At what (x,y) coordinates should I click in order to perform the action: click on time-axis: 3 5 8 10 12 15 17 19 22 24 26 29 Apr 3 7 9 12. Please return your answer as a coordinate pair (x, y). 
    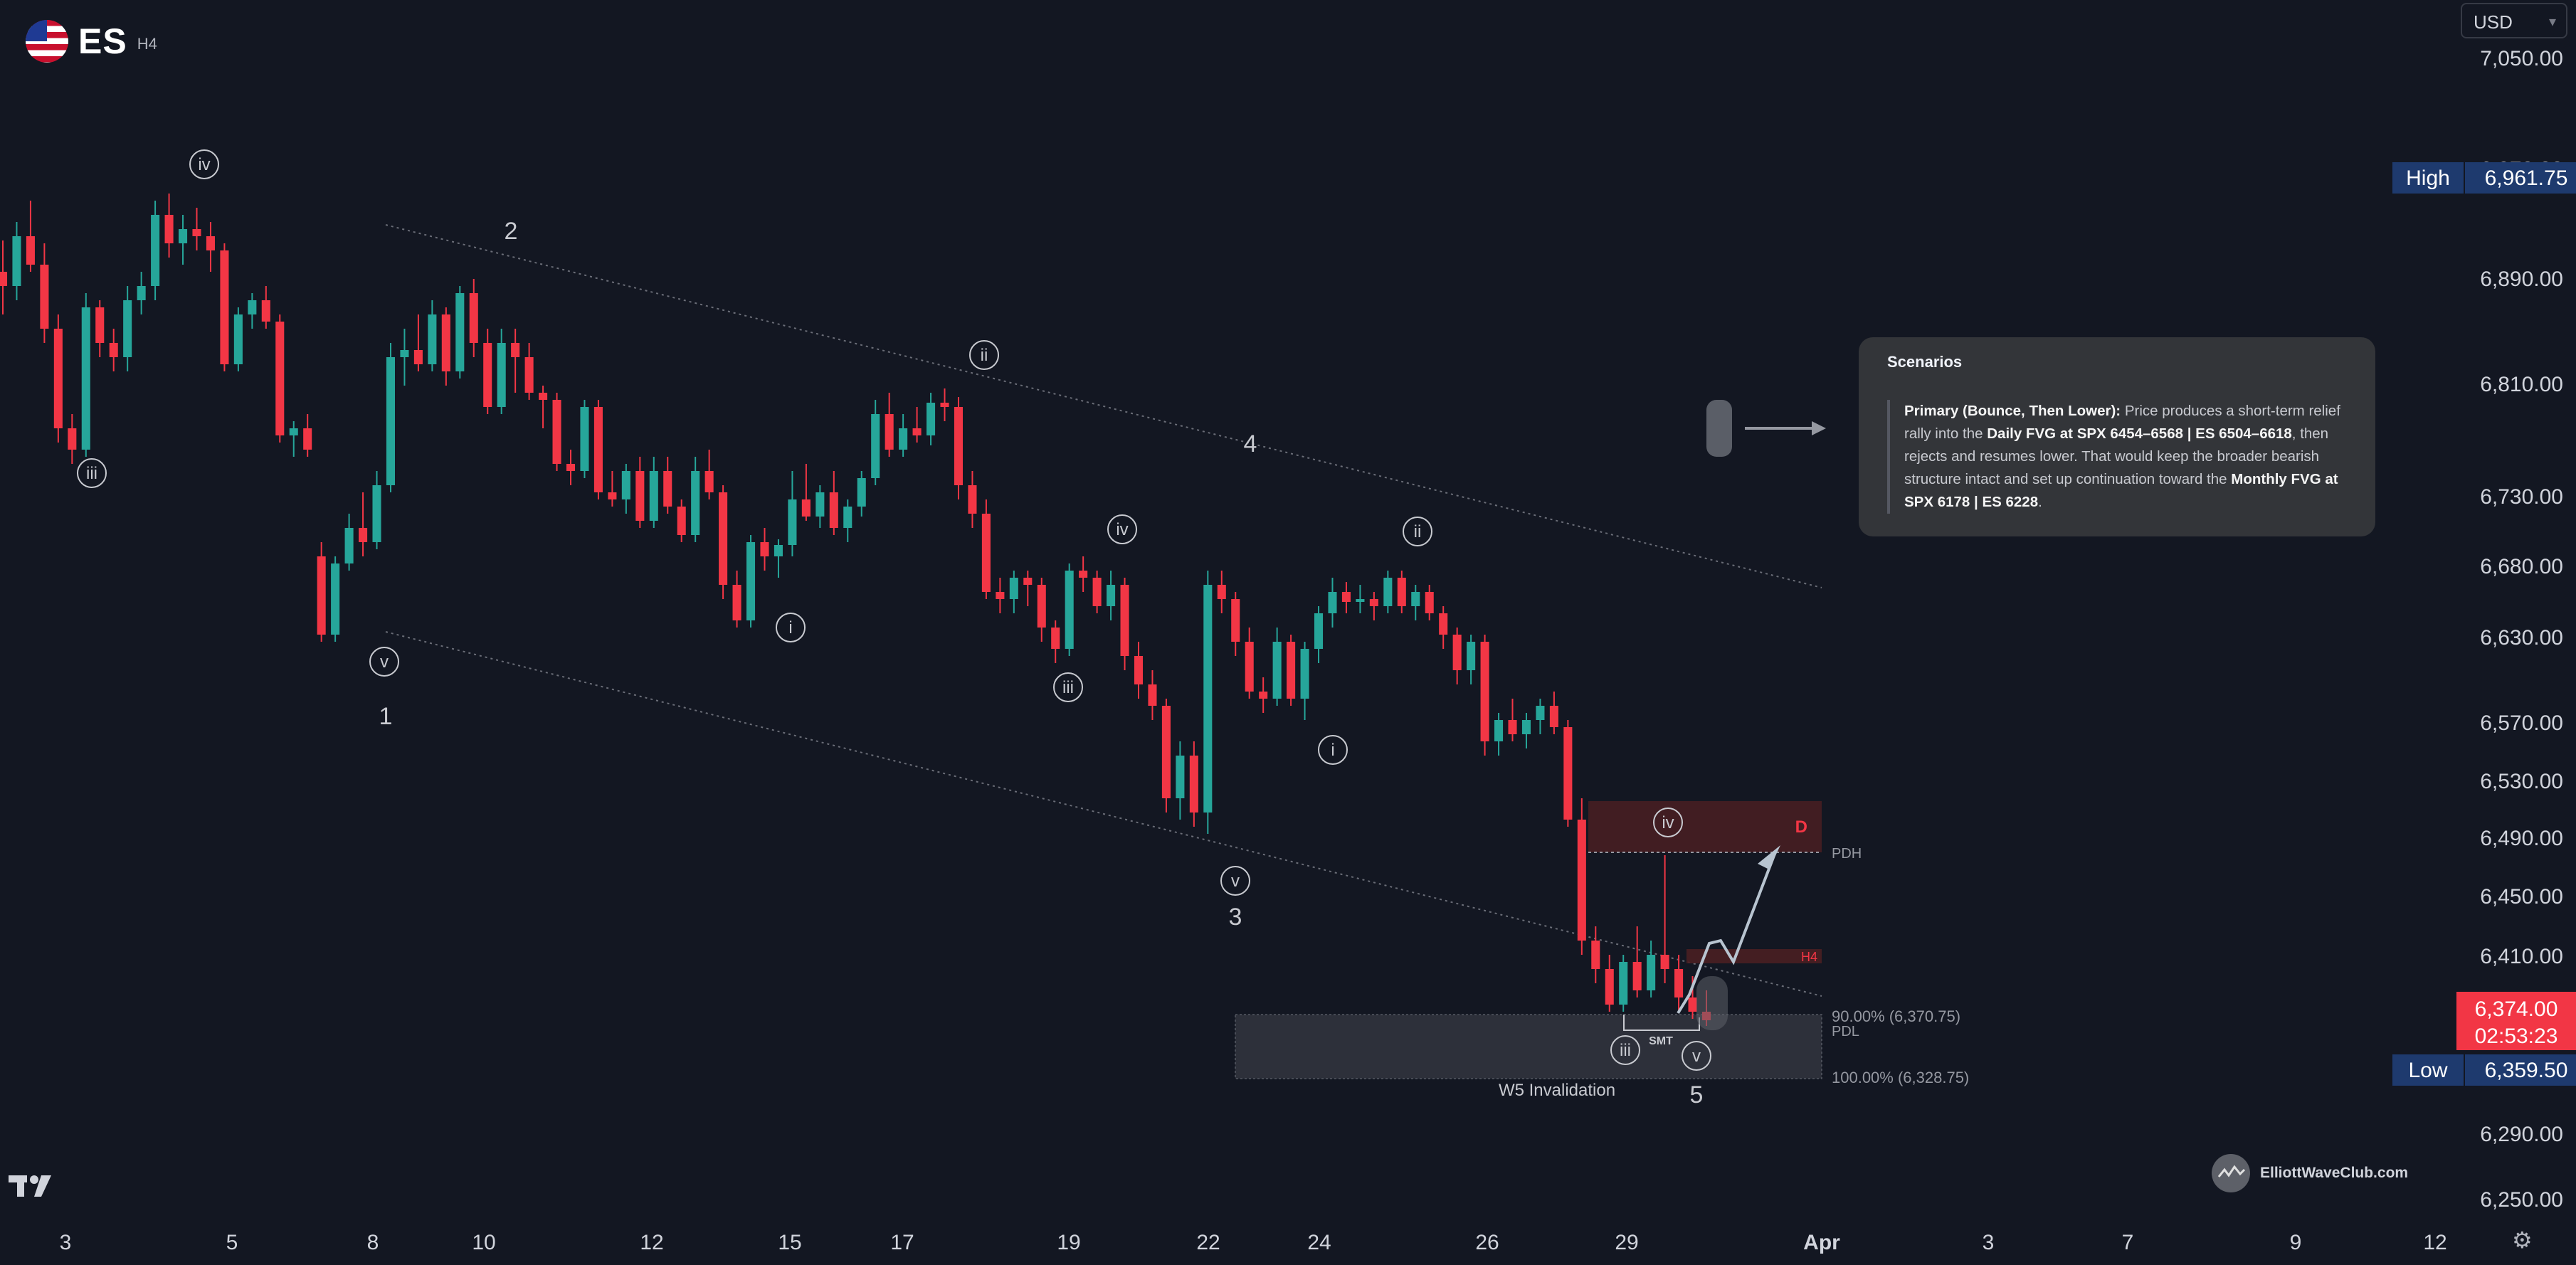
    Looking at the image, I should click on (1253, 1243).